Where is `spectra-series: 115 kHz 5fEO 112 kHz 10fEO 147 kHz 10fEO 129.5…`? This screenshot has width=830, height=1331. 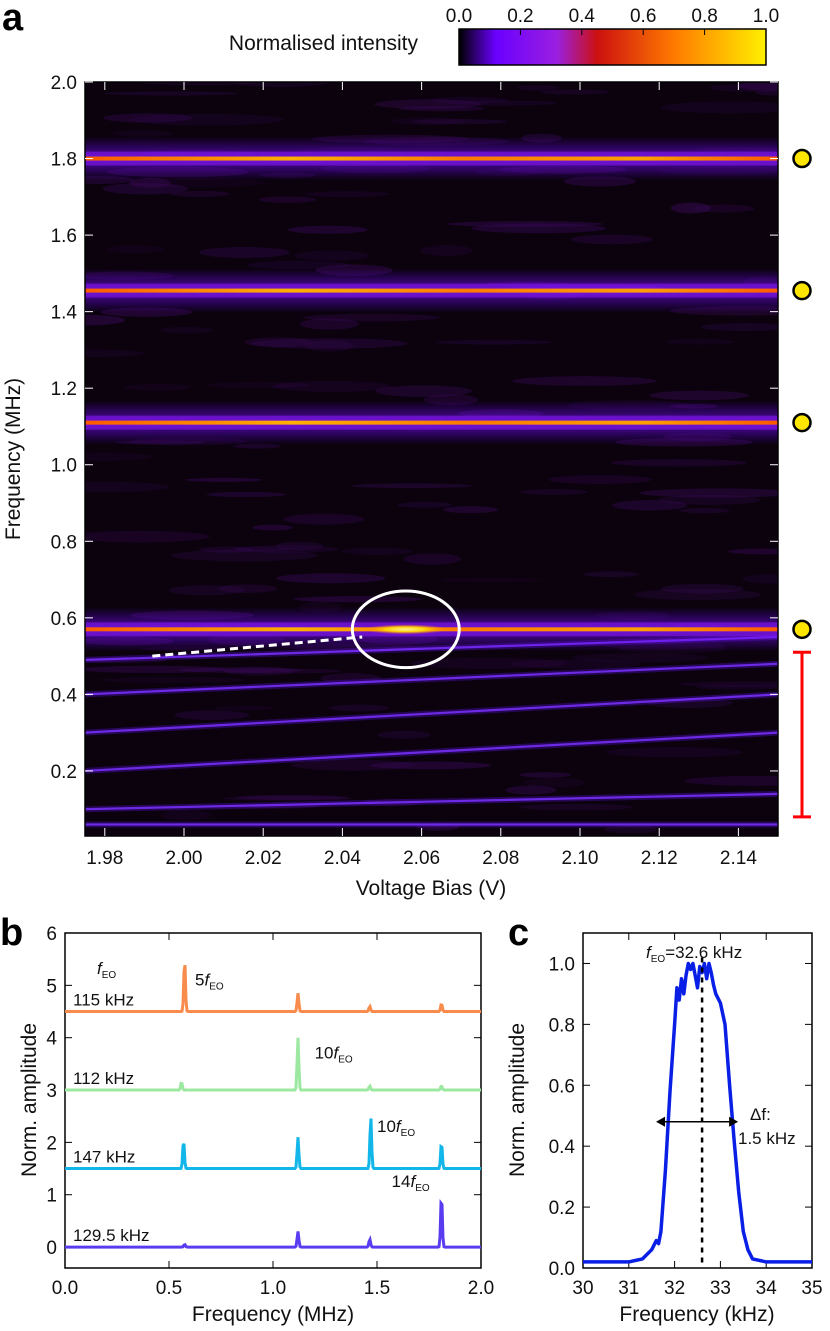
spectra-series: 115 kHz 5fEO 112 kHz 10fEO 147 kHz 10fEO 129.5… is located at coordinates (273, 1106).